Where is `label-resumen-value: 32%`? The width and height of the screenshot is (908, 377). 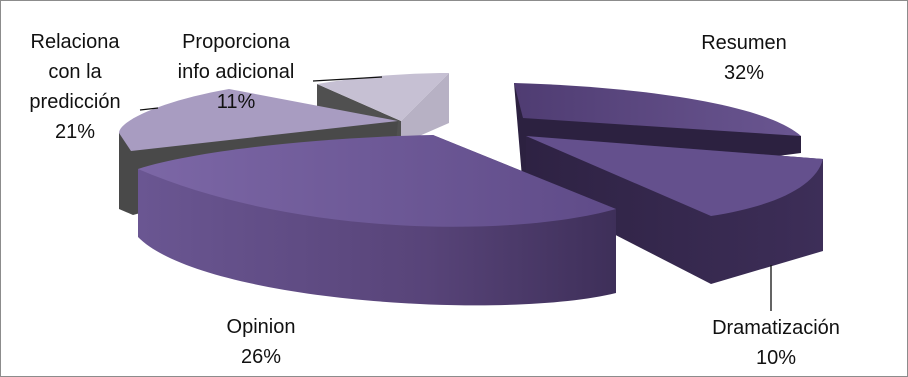 label-resumen-value: 32% is located at coordinates (744, 73).